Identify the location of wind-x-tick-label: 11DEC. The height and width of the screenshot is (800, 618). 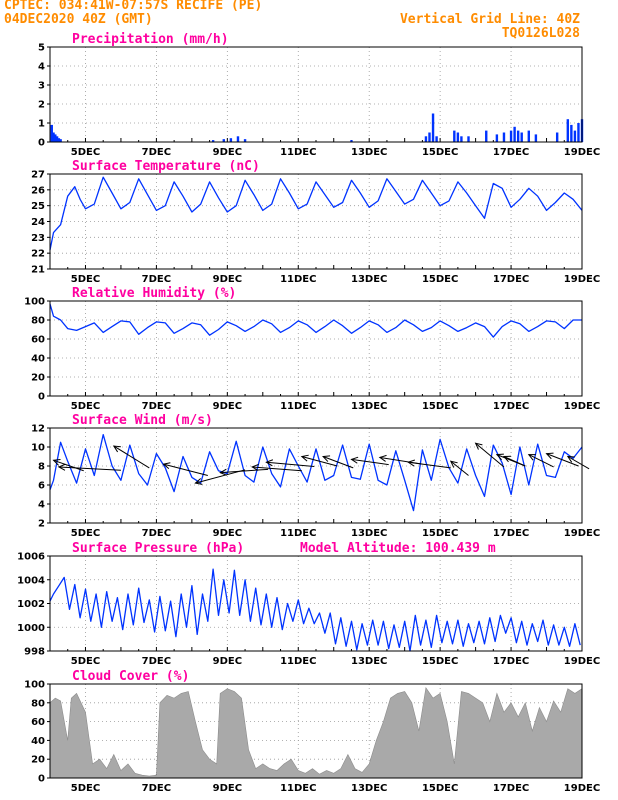
(298, 533).